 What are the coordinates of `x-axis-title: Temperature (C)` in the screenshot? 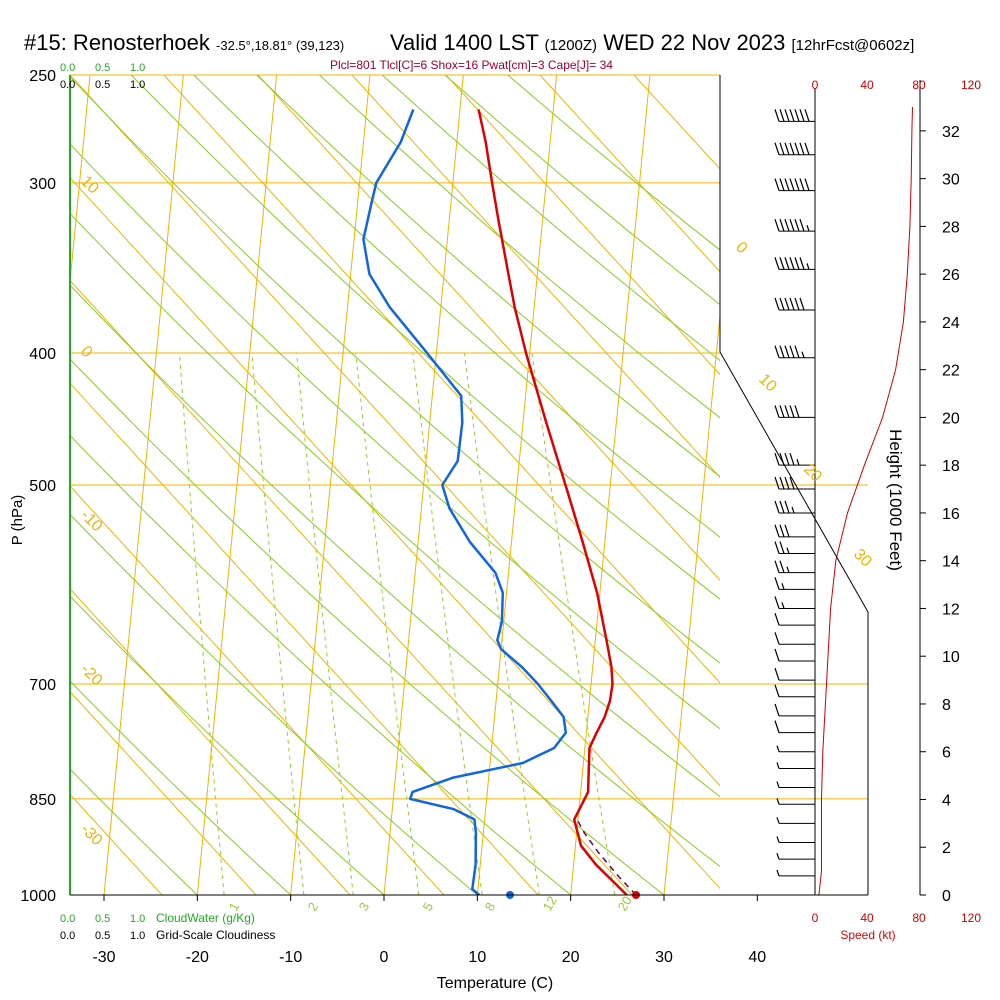 It's located at (495, 983).